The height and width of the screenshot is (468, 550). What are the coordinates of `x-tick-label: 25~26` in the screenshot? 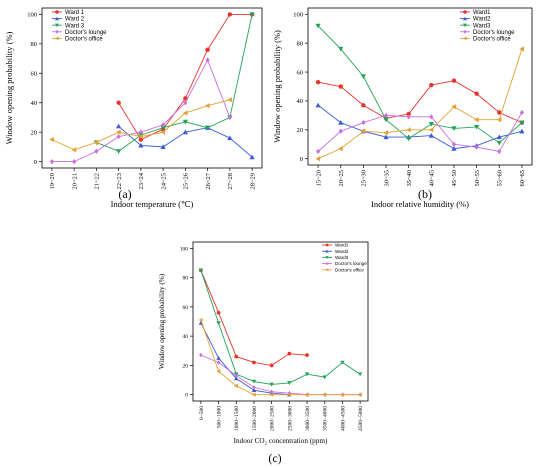 It's located at (186, 180).